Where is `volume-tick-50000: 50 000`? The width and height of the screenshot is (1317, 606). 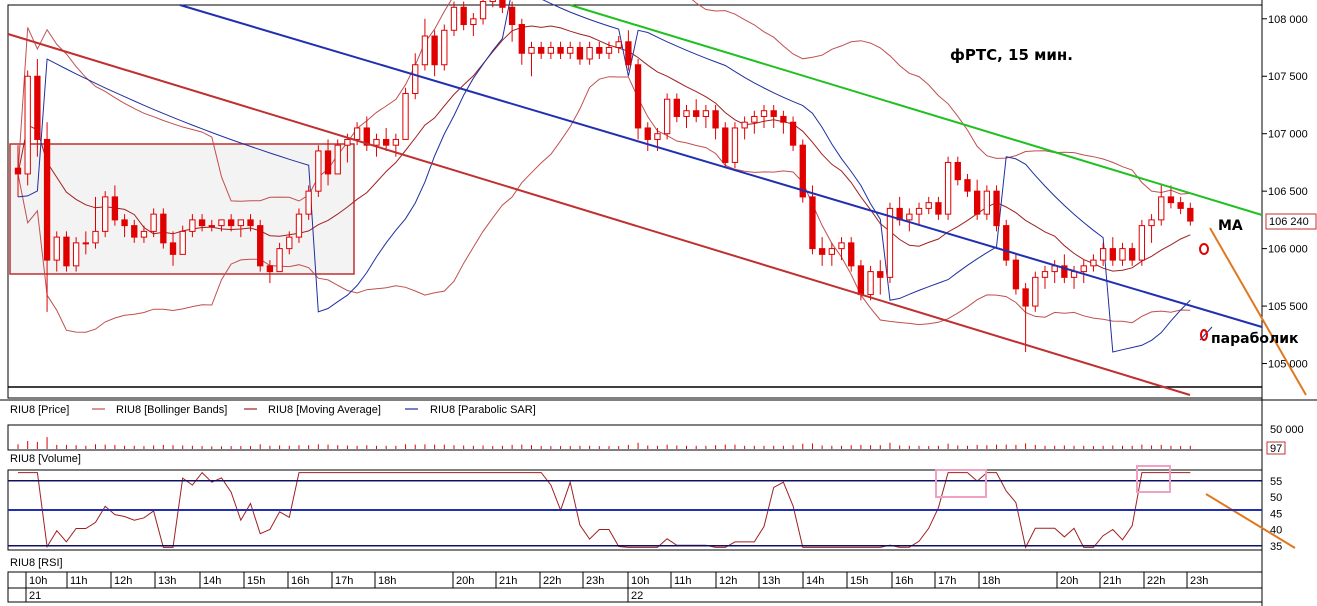
volume-tick-50000: 50 000 is located at coordinates (1287, 430).